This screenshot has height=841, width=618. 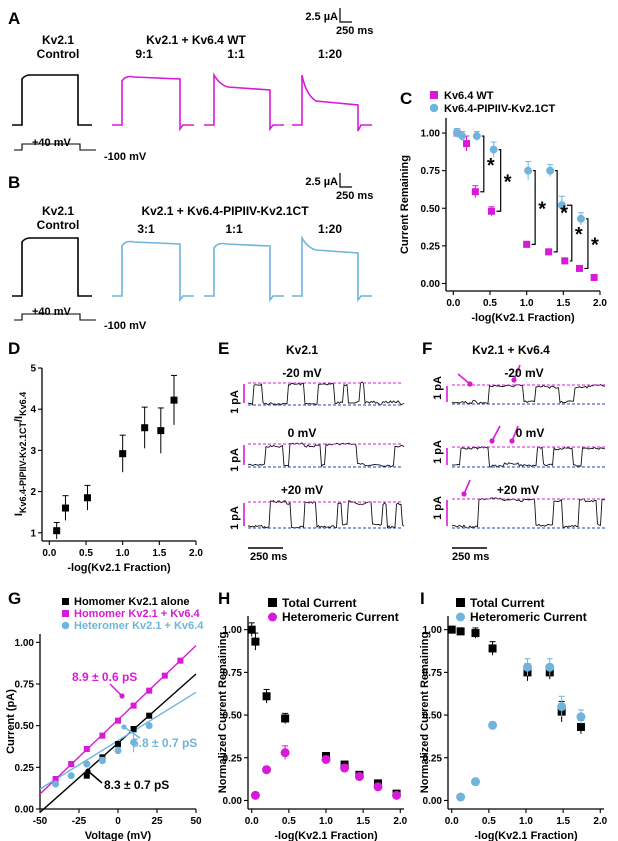 What do you see at coordinates (511, 350) in the screenshot?
I see `panel-f-title: Kv2.1 + Kv6.4` at bounding box center [511, 350].